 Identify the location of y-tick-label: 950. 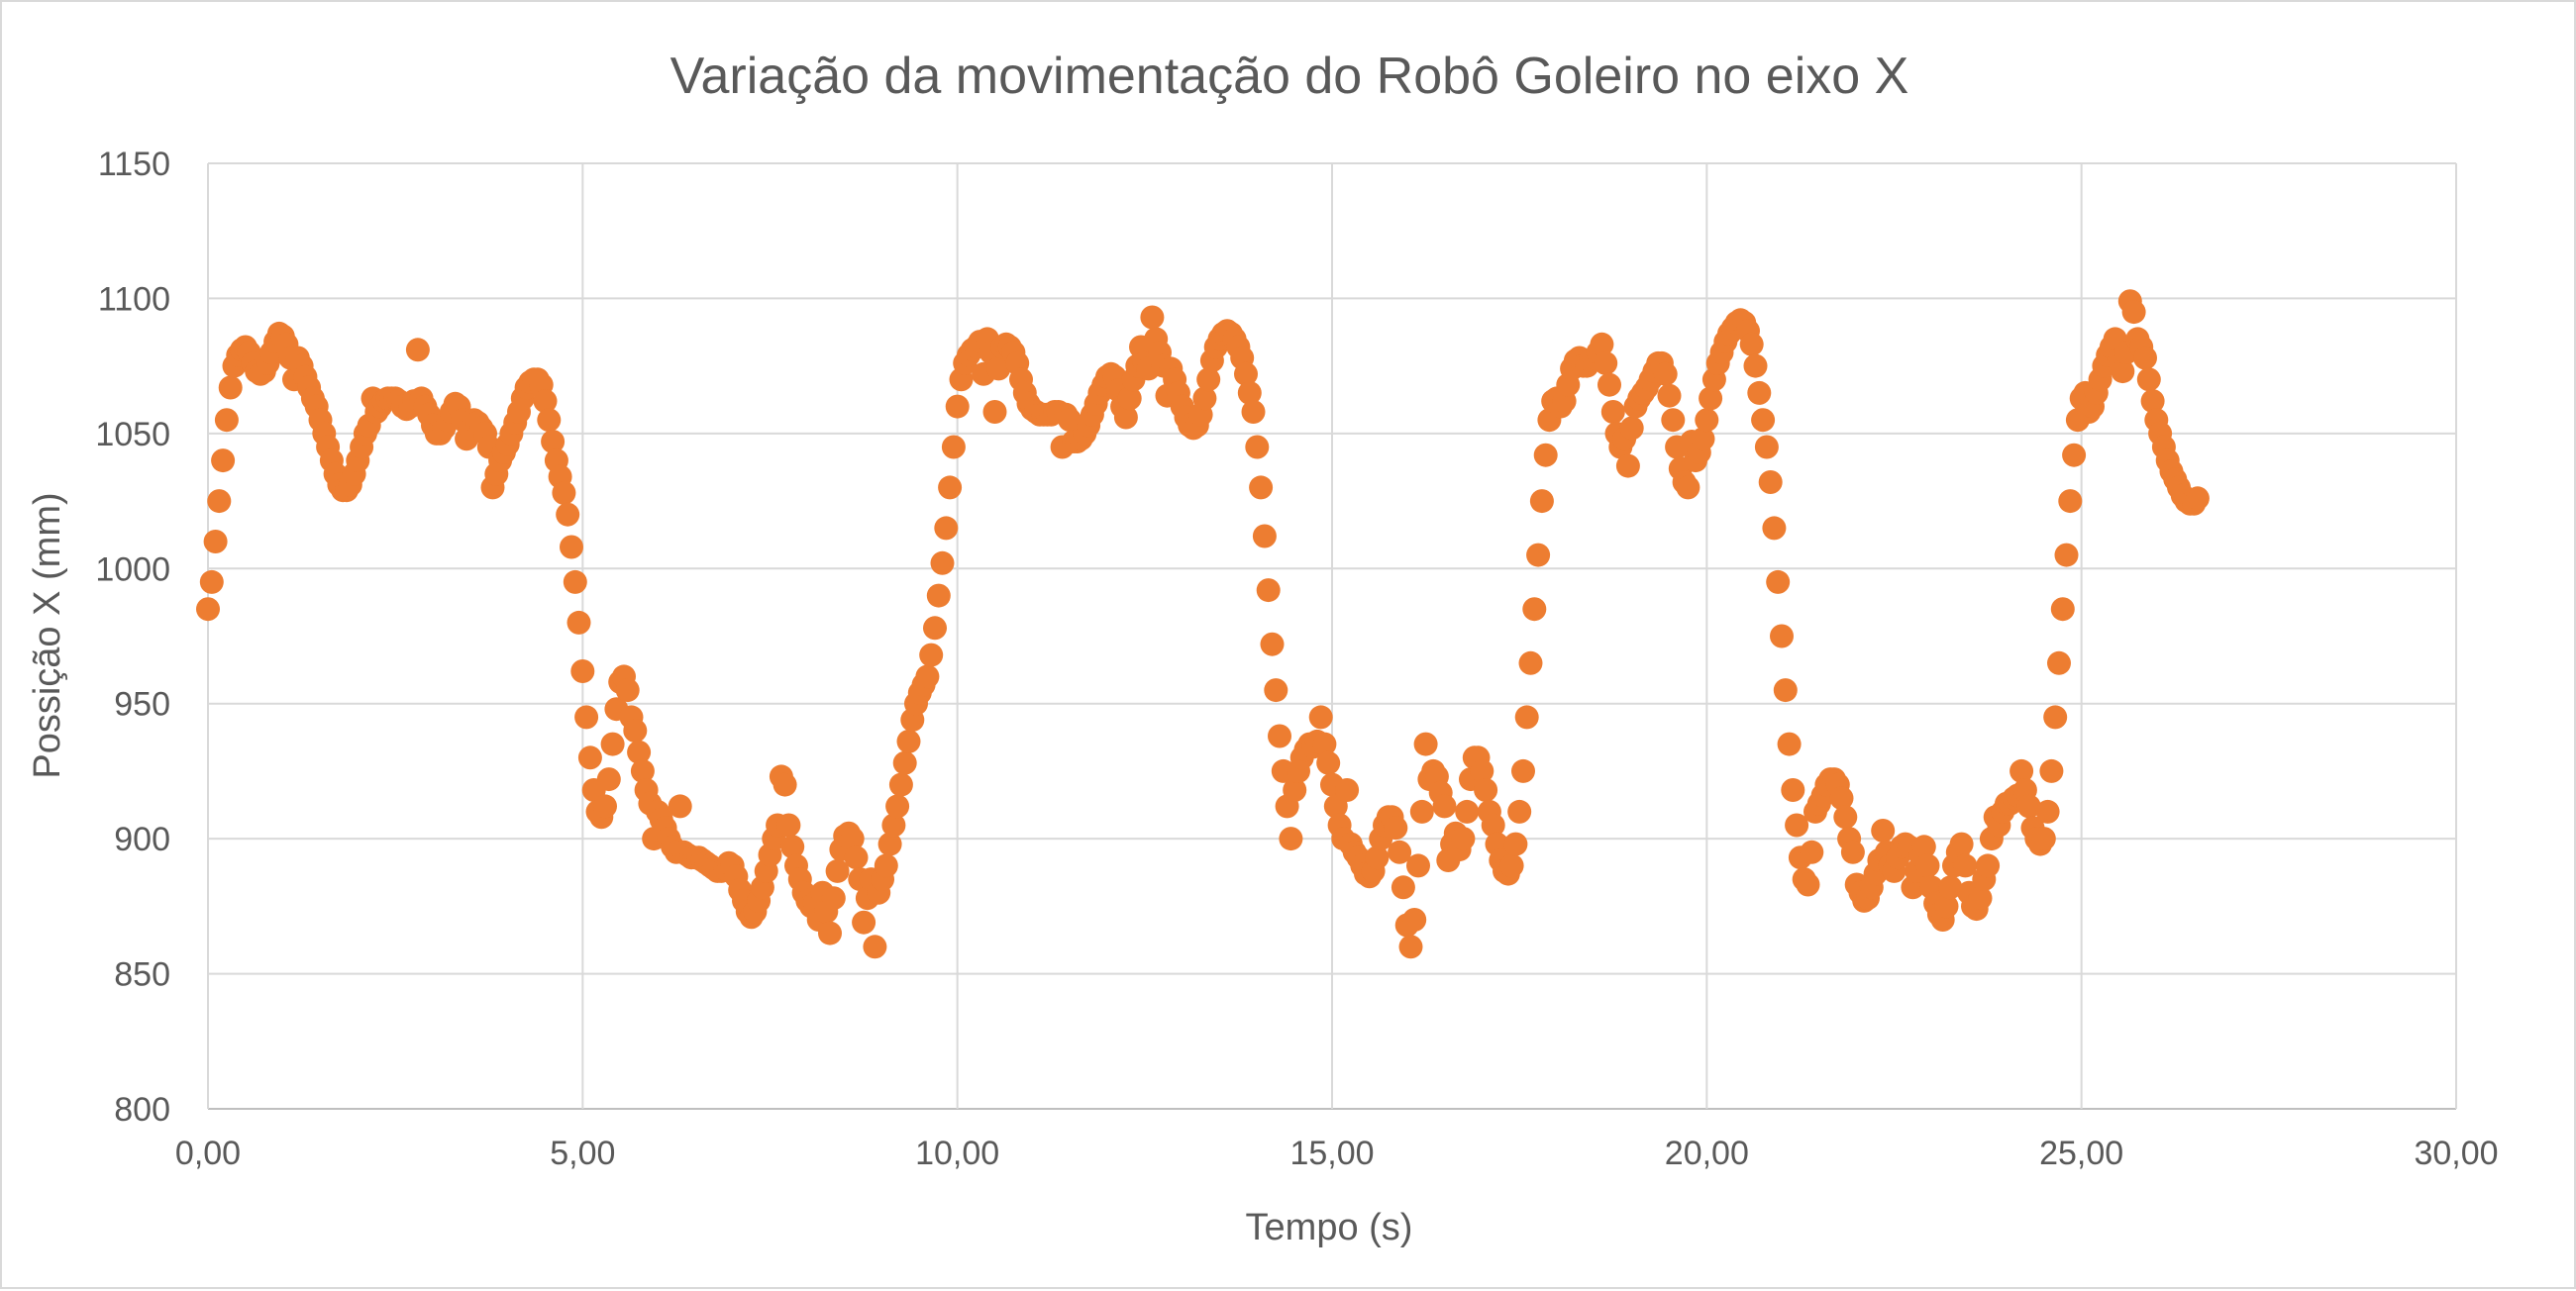
(142, 705).